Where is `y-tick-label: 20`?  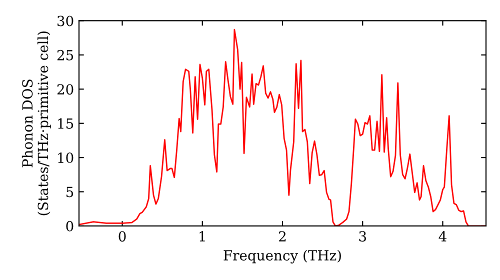 y-tick-label: 20 is located at coordinates (65, 89).